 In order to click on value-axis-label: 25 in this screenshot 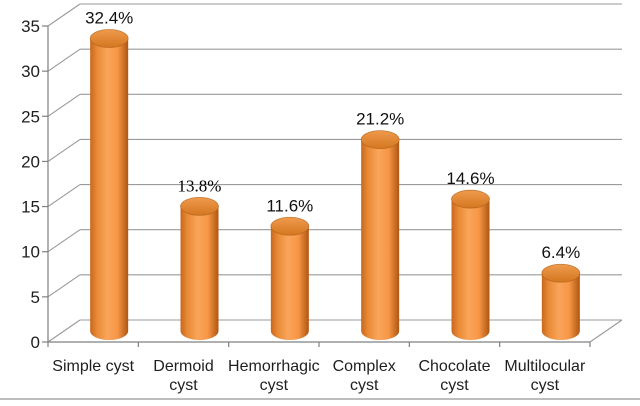, I will do `click(30, 116)`.